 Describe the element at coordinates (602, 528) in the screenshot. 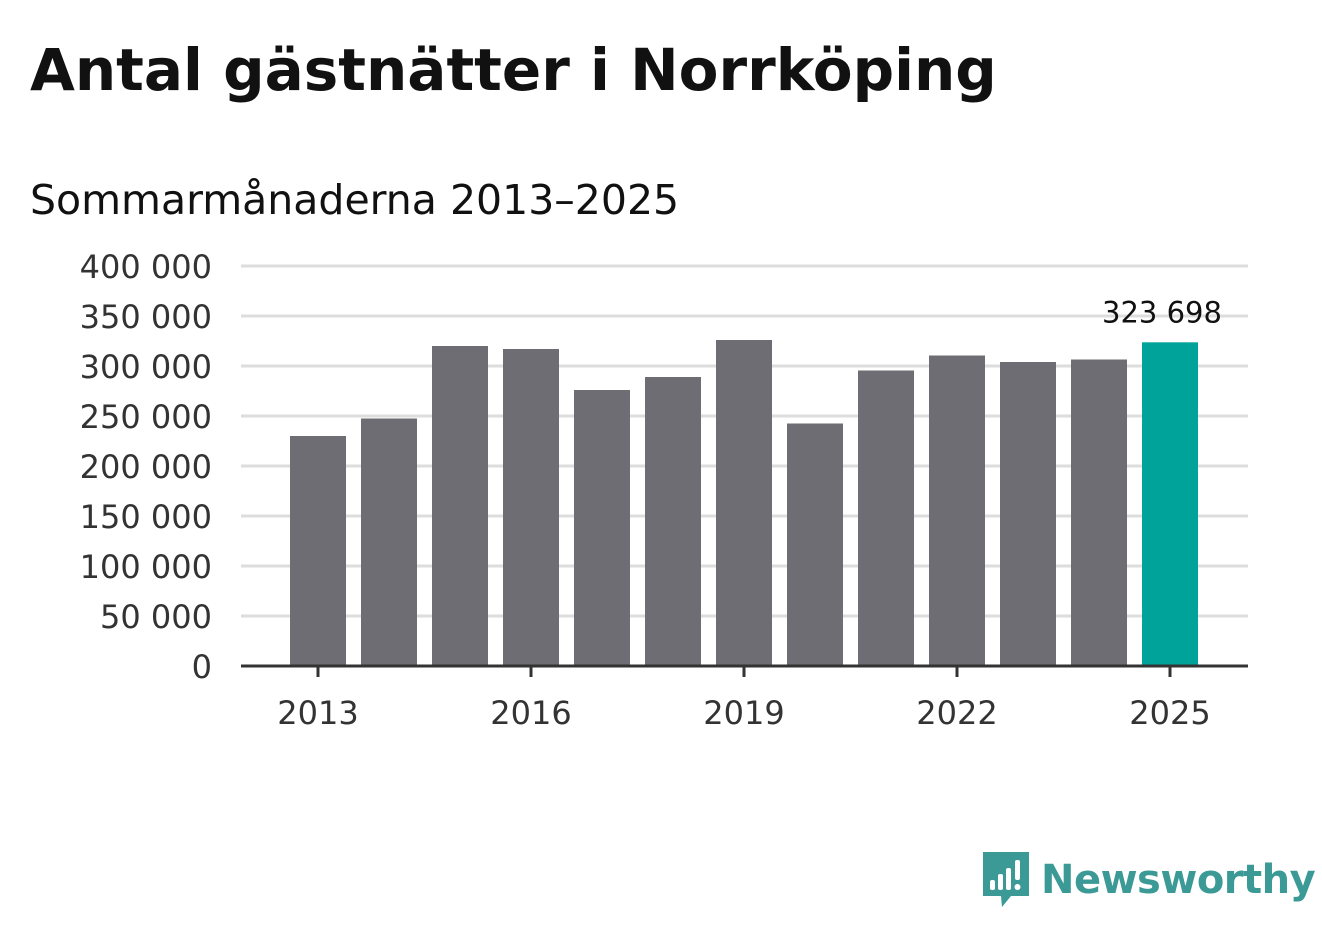

I see `bar-2017` at that location.